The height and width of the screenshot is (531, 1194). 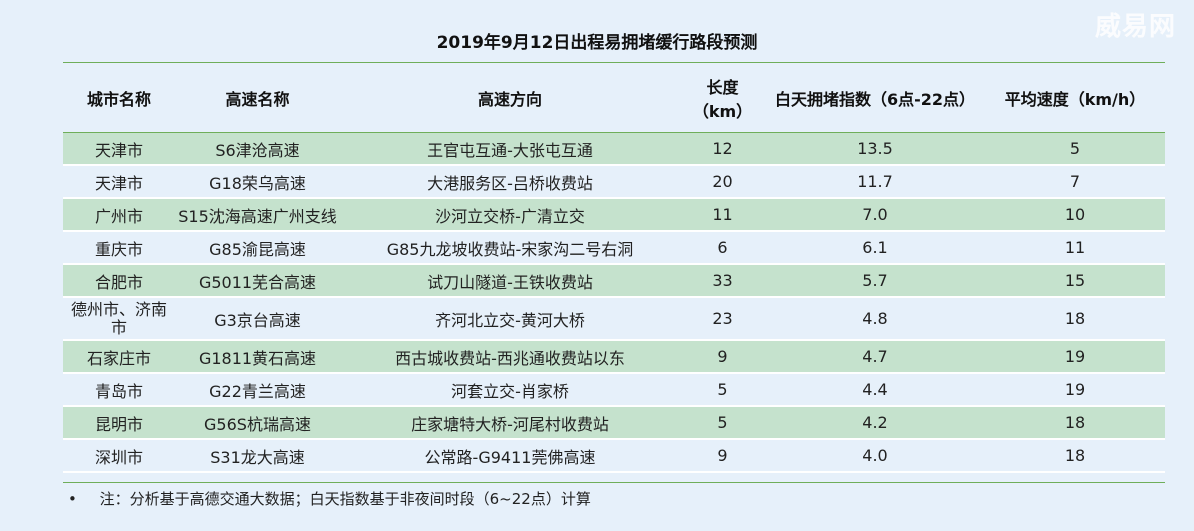 I want to click on table-row: 重庆市 G85渝昆高速 G85九龙坡收费站-宋家沟二号右洞 6 6.1 11, so click(x=614, y=248).